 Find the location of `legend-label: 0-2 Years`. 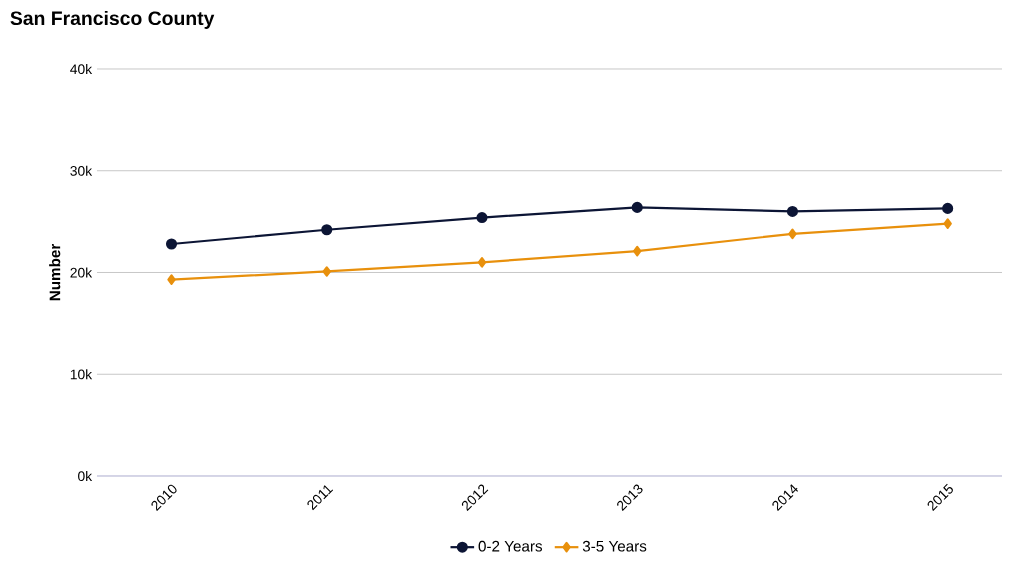

legend-label: 0-2 Years is located at coordinates (510, 546).